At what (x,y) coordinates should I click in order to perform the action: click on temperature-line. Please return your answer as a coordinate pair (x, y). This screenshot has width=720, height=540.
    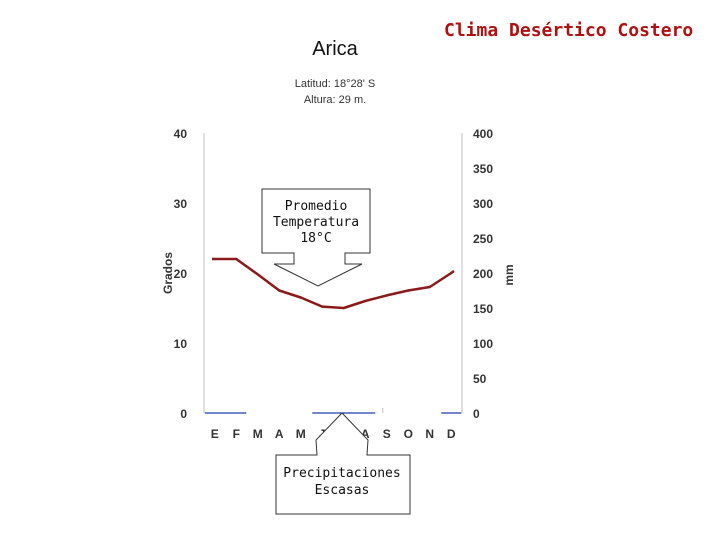
    Looking at the image, I should click on (333, 283).